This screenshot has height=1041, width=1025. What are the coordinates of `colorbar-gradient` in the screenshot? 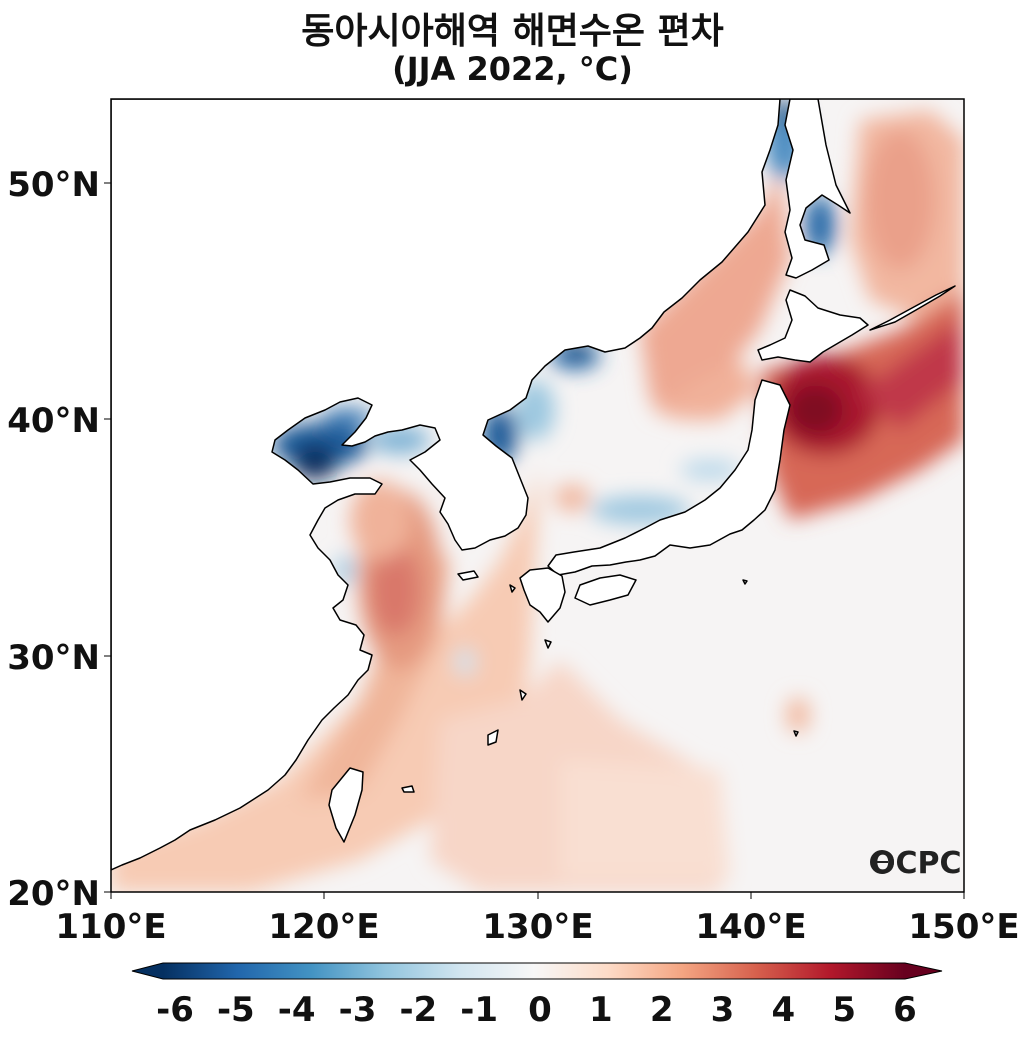 It's located at (534, 971).